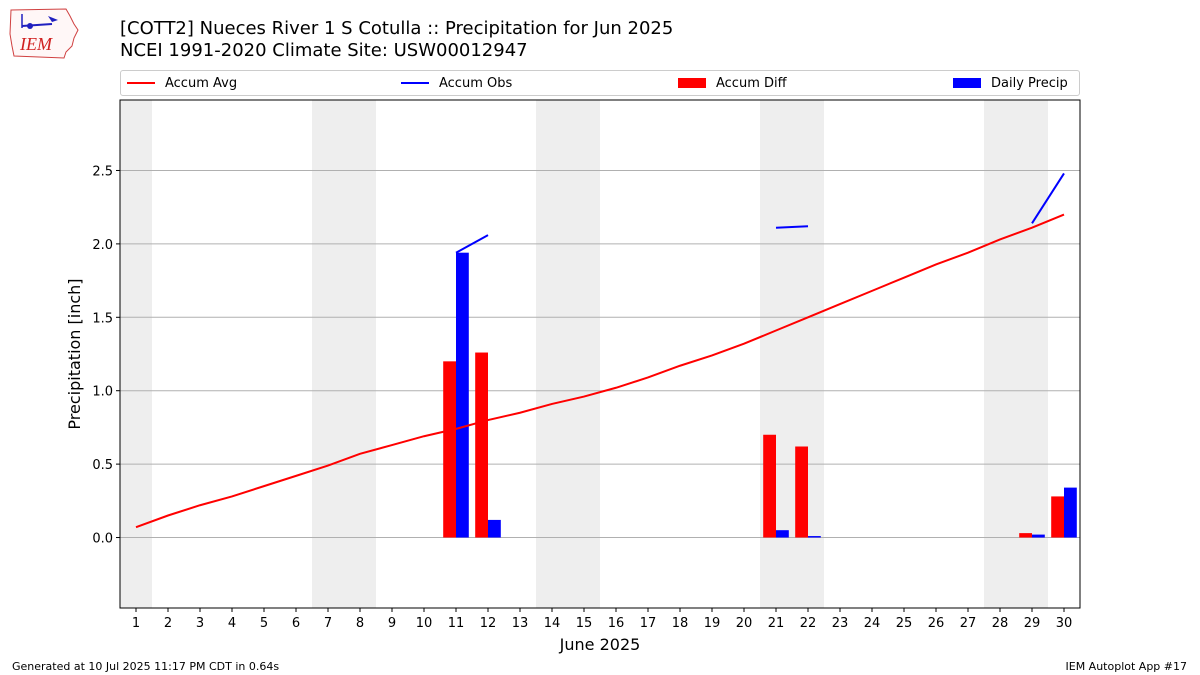  What do you see at coordinates (102, 465) in the screenshot?
I see `y-tick-label: 0.5` at bounding box center [102, 465].